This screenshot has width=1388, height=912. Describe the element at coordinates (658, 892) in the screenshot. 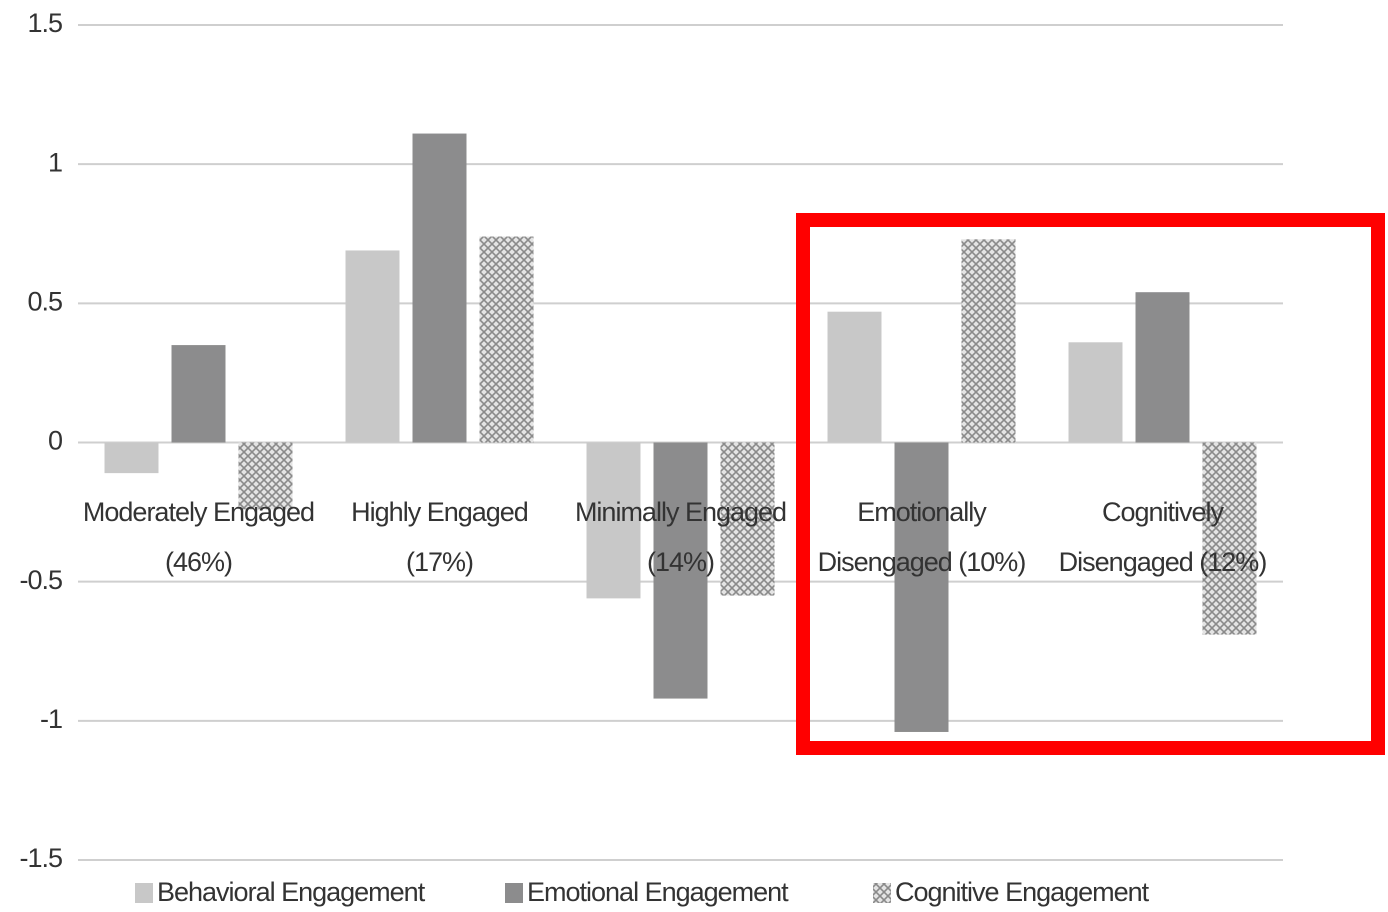

I see `legend-label: Emotional Engagement` at that location.